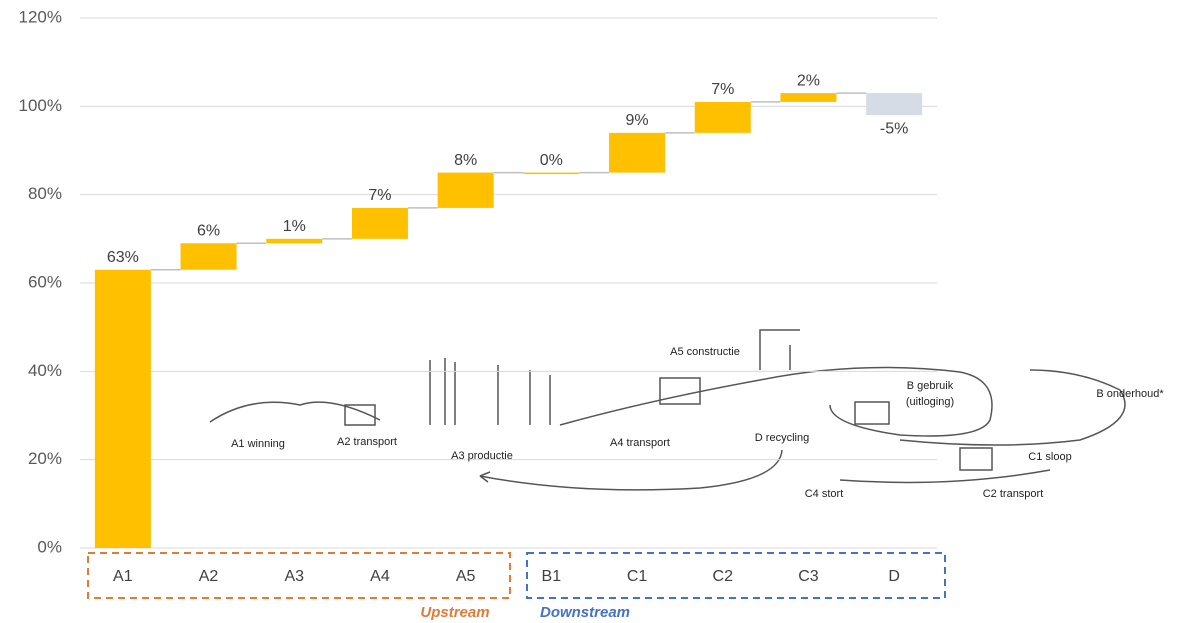 The height and width of the screenshot is (623, 1177). Describe the element at coordinates (466, 576) in the screenshot. I see `x-tick-label: A5` at that location.